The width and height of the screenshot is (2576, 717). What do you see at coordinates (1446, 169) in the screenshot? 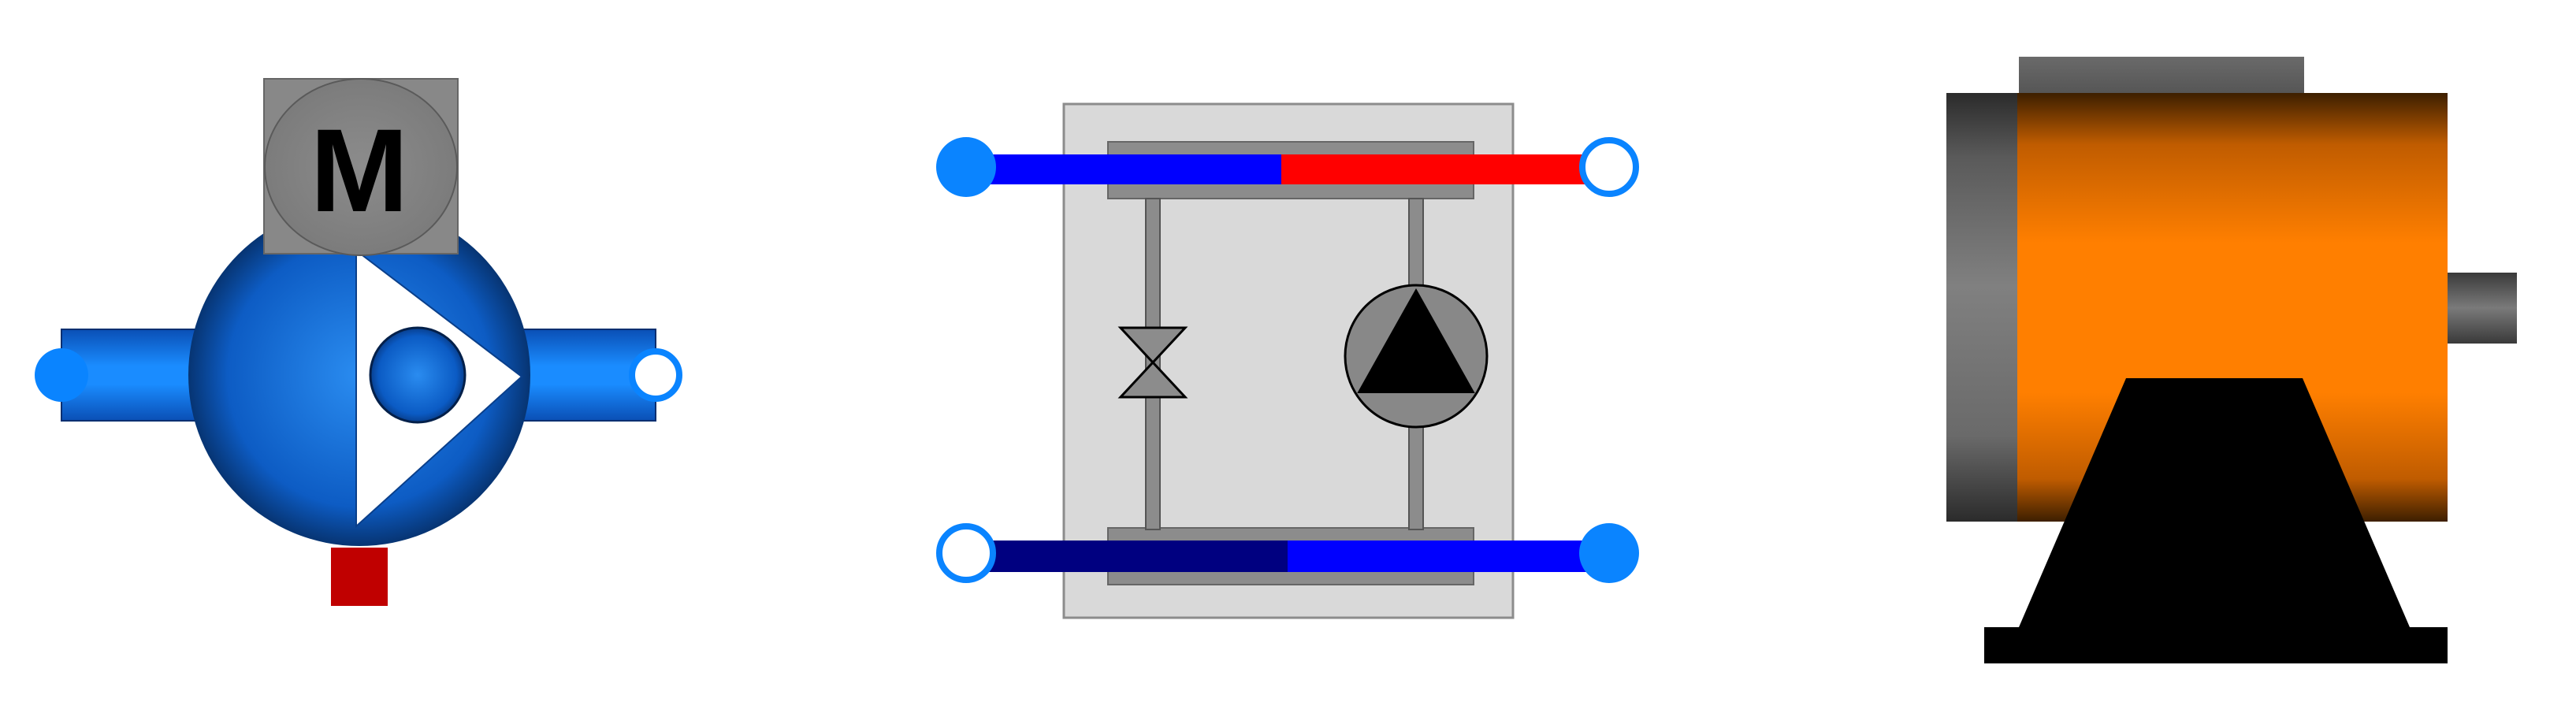
I see `supply-line-hot` at bounding box center [1446, 169].